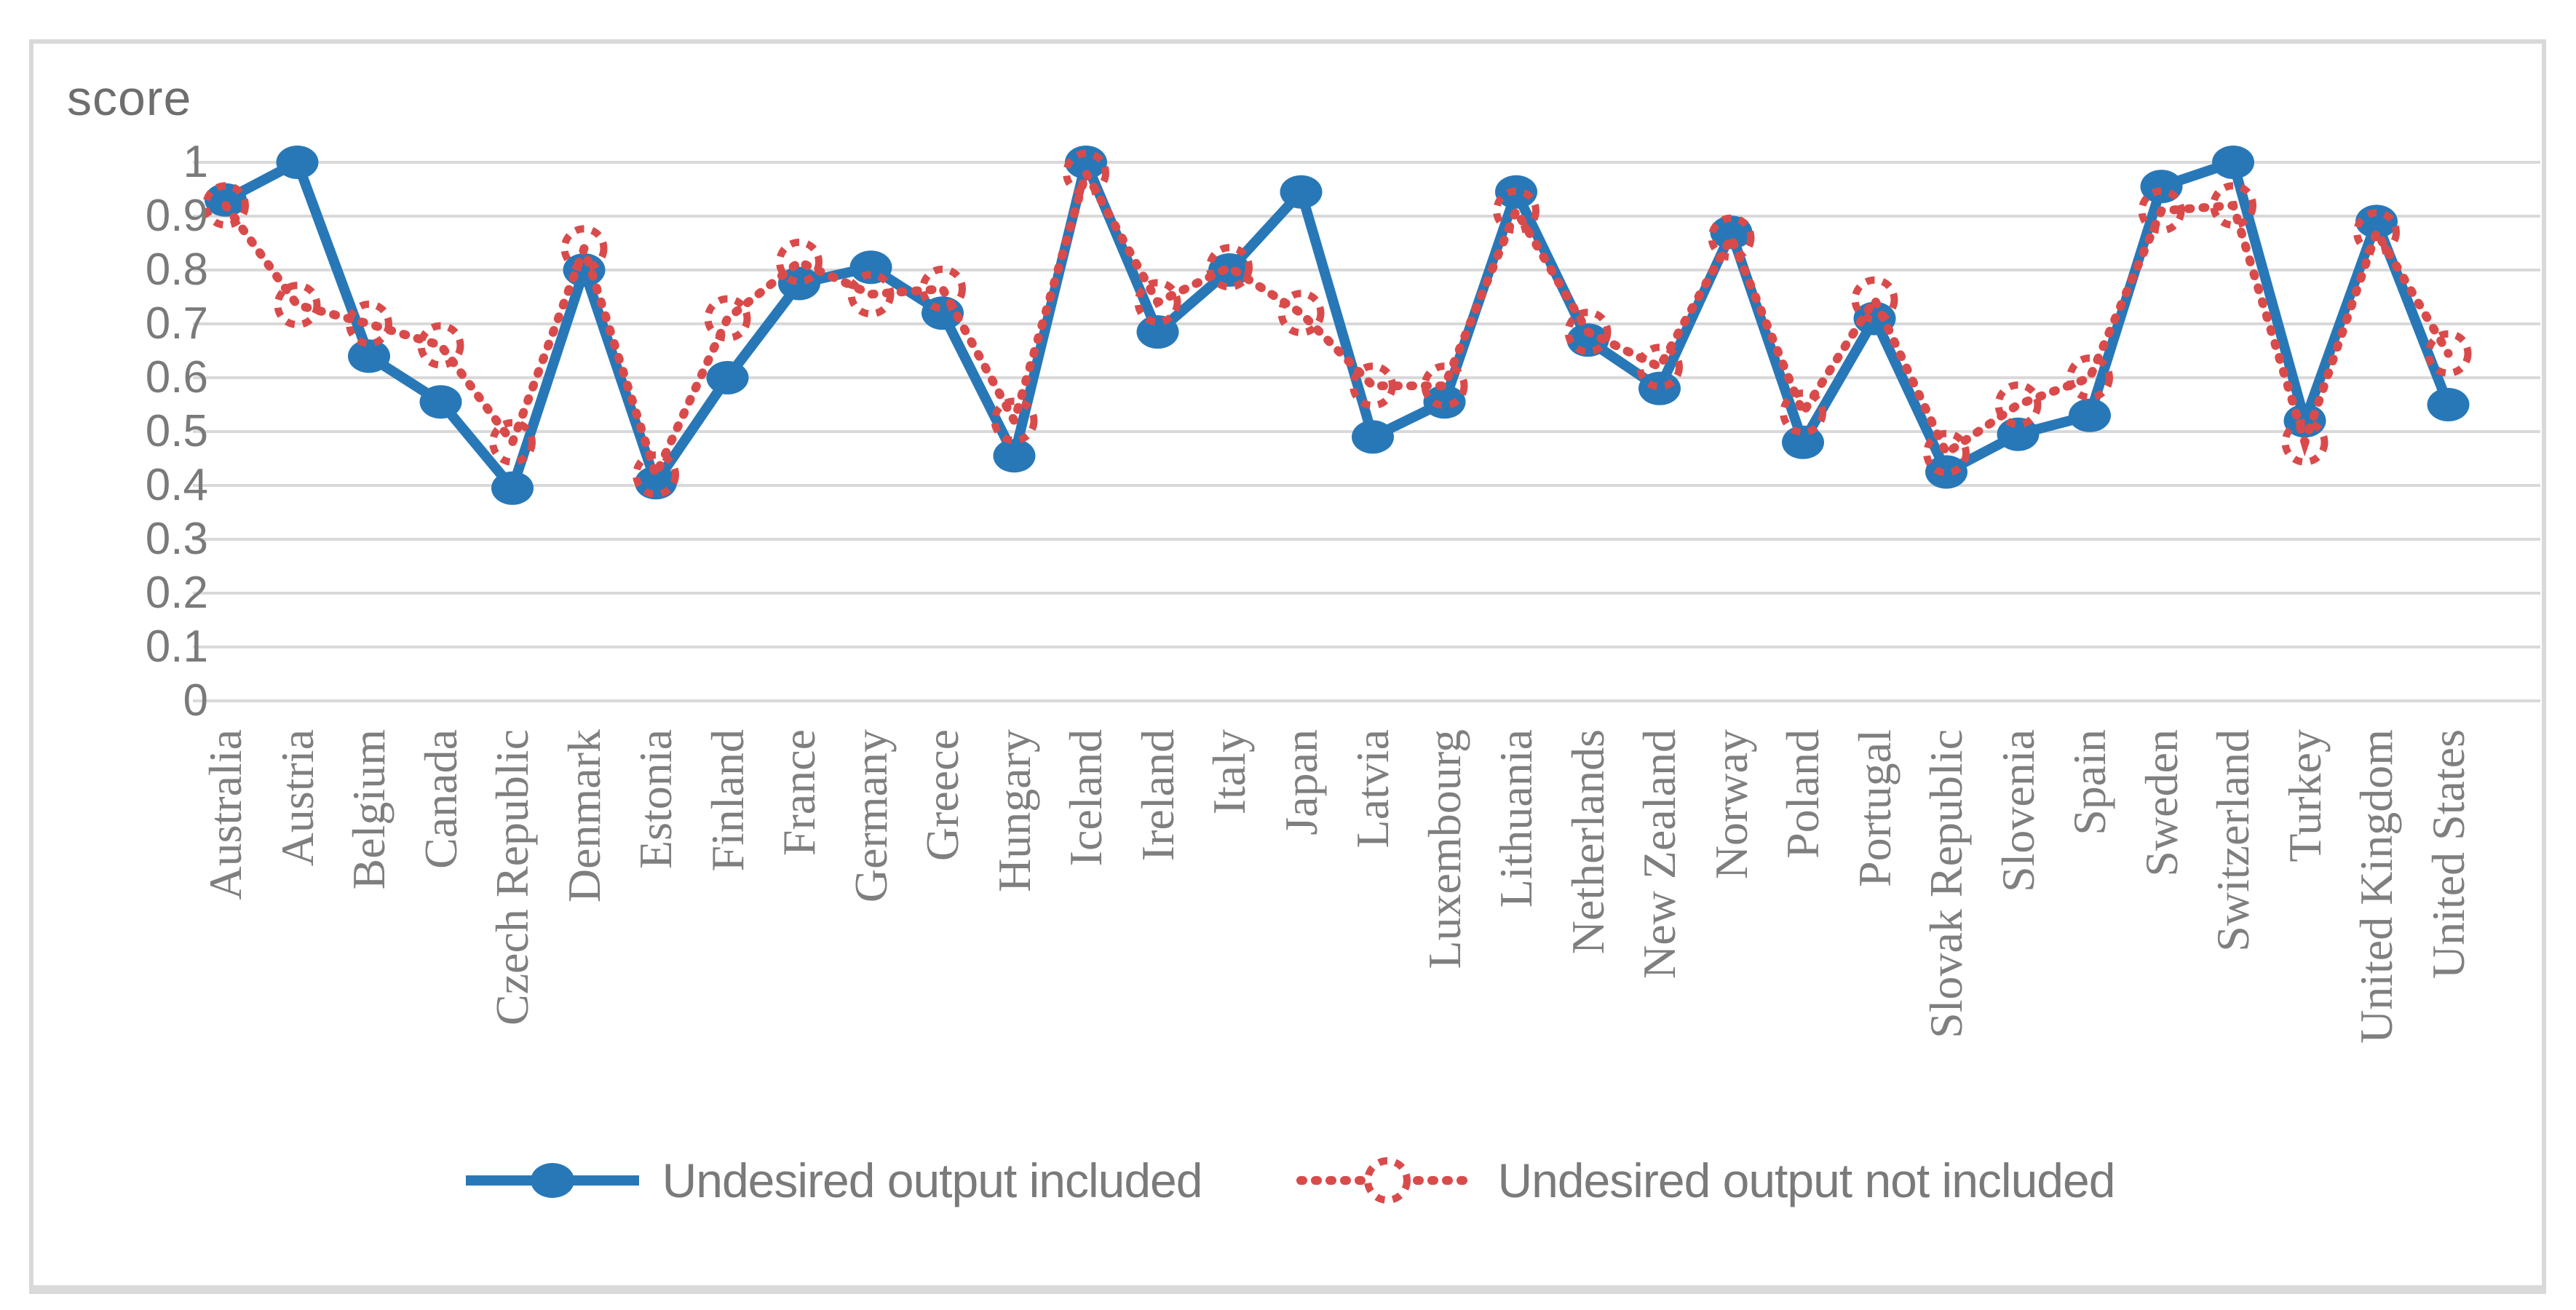  Describe the element at coordinates (440, 799) in the screenshot. I see `x-category-label: Canada` at that location.